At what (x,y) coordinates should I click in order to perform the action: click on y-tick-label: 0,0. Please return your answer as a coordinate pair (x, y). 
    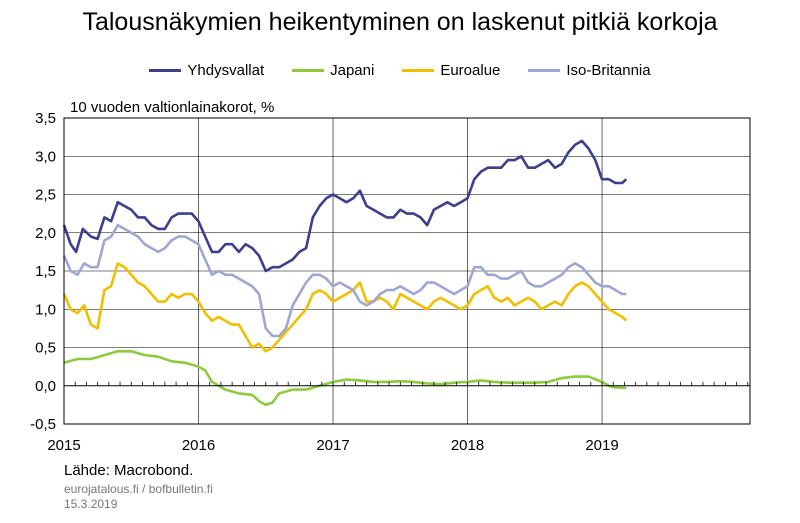
    Looking at the image, I should click on (45, 386).